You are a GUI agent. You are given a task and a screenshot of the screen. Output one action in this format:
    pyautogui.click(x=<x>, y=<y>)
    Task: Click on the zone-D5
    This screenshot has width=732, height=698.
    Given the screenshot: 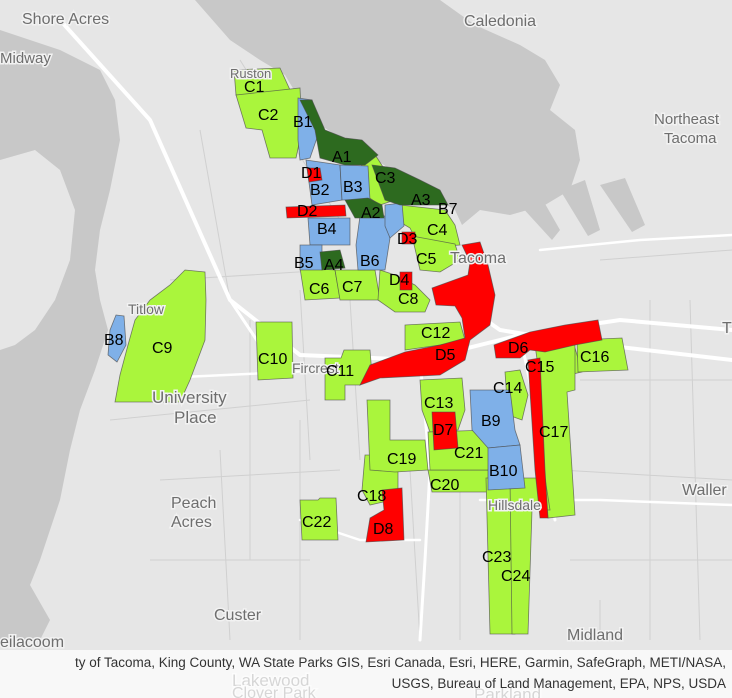 What is the action you would take?
    pyautogui.click(x=427, y=313)
    